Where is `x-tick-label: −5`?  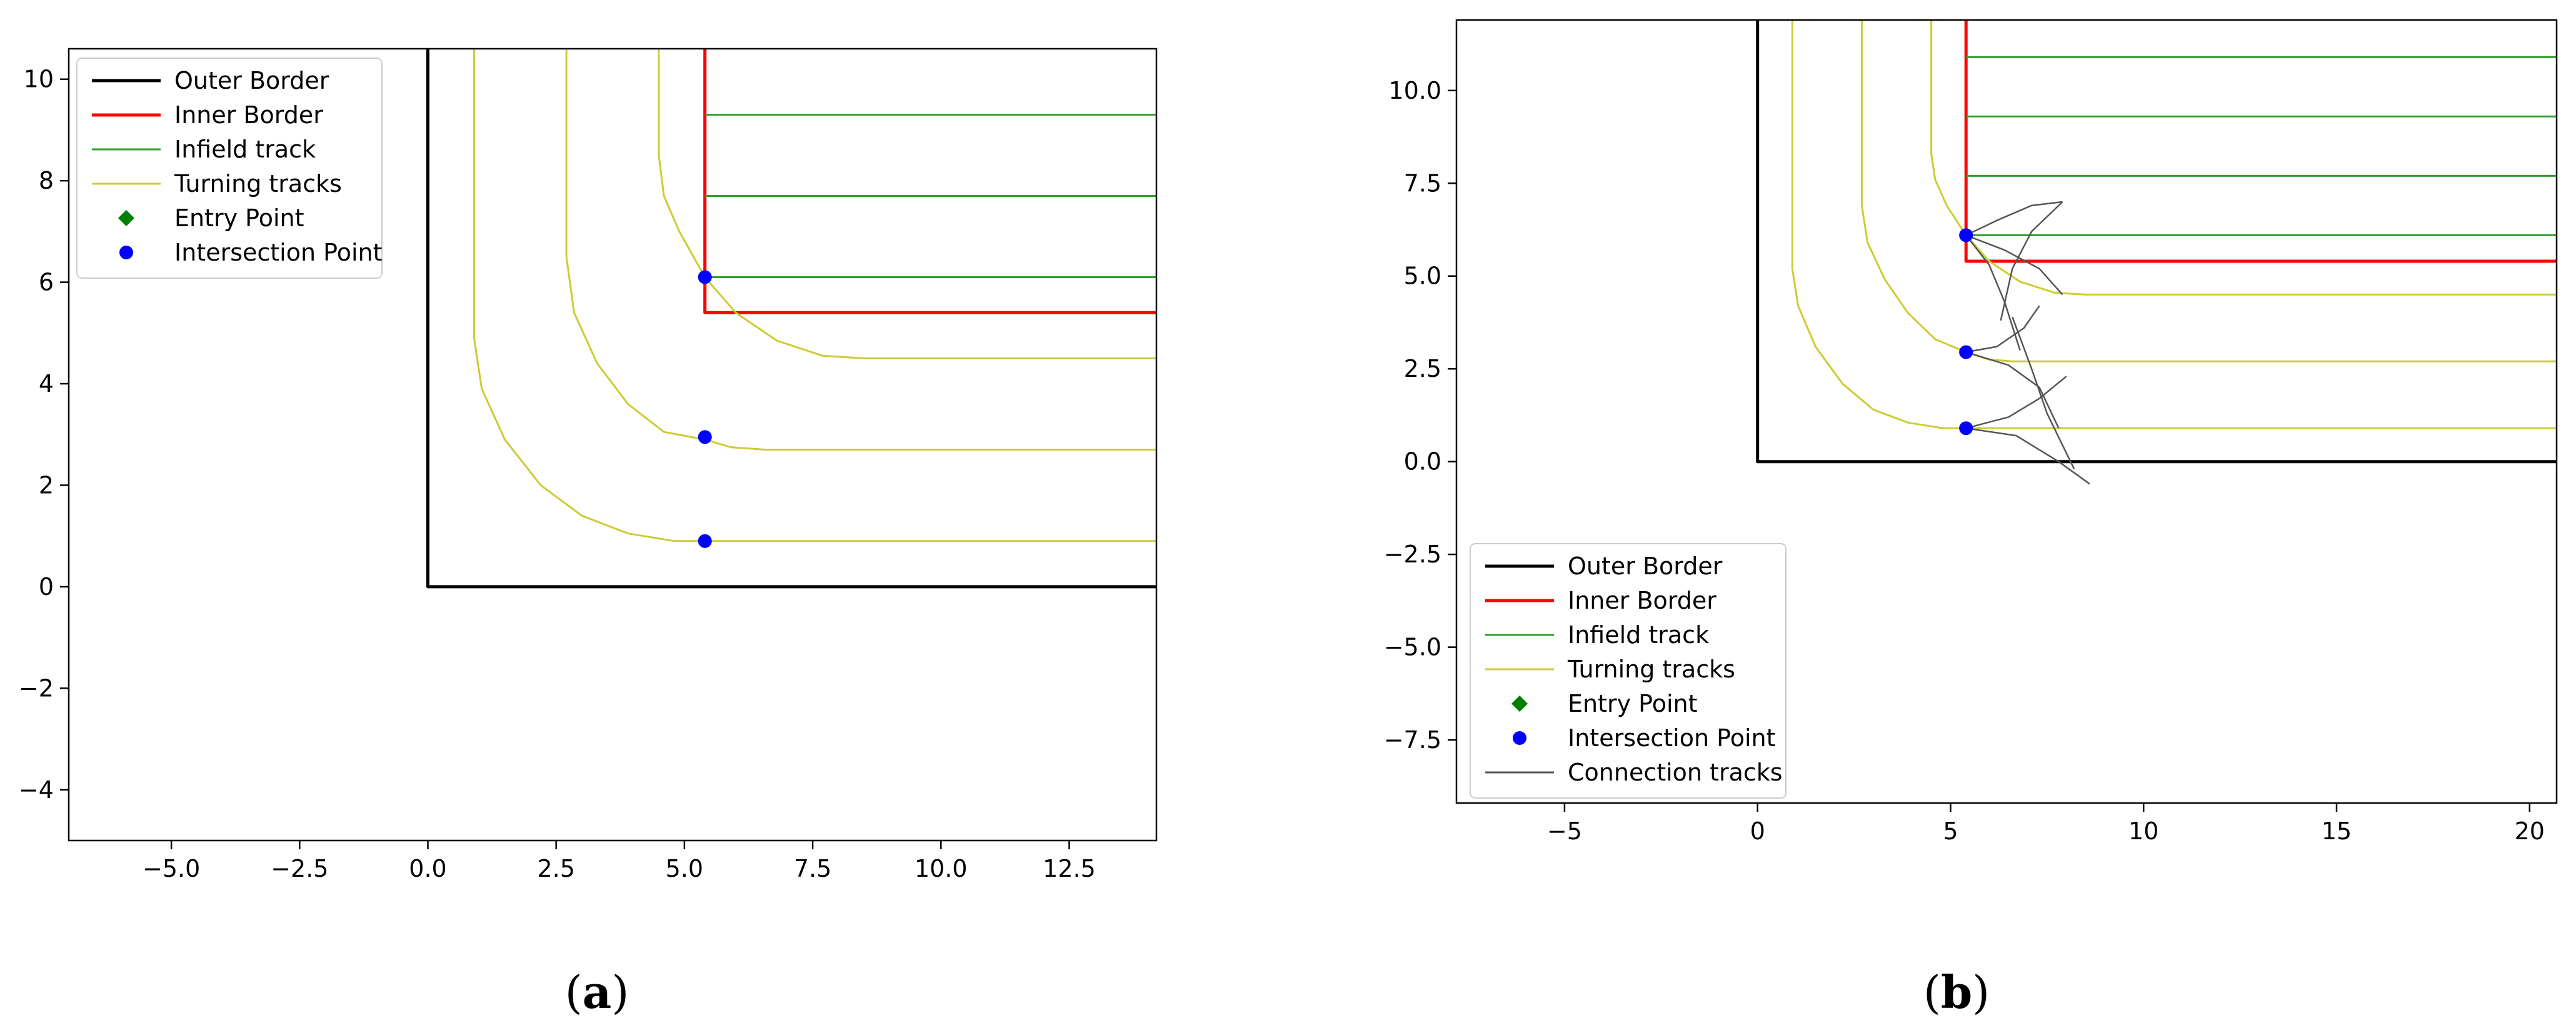 x-tick-label: −5 is located at coordinates (1564, 831).